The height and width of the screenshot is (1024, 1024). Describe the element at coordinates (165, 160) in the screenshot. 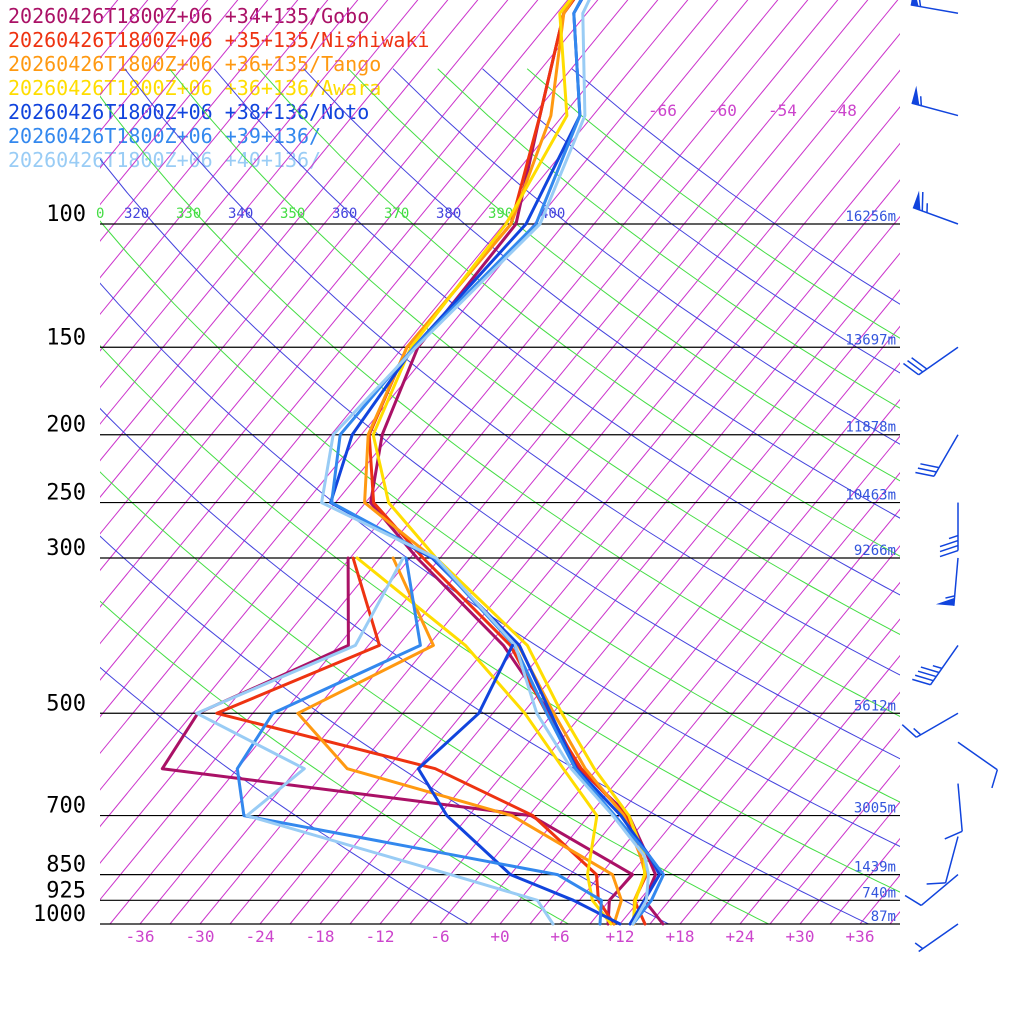

I see `legend-item: 20260426T1800Z+06 +40+136/` at that location.